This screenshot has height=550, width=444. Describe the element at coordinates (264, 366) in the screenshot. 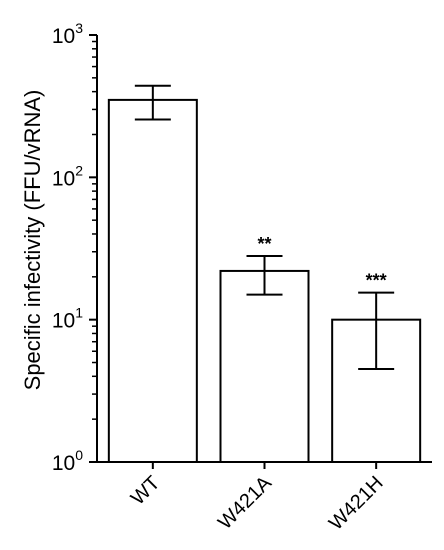

I see `bar-w421a` at that location.